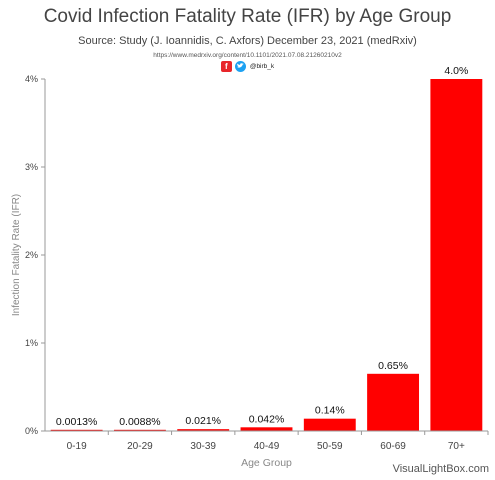 This screenshot has width=495, height=480. Describe the element at coordinates (31, 255) in the screenshot. I see `y-tick-label: 2%` at that location.